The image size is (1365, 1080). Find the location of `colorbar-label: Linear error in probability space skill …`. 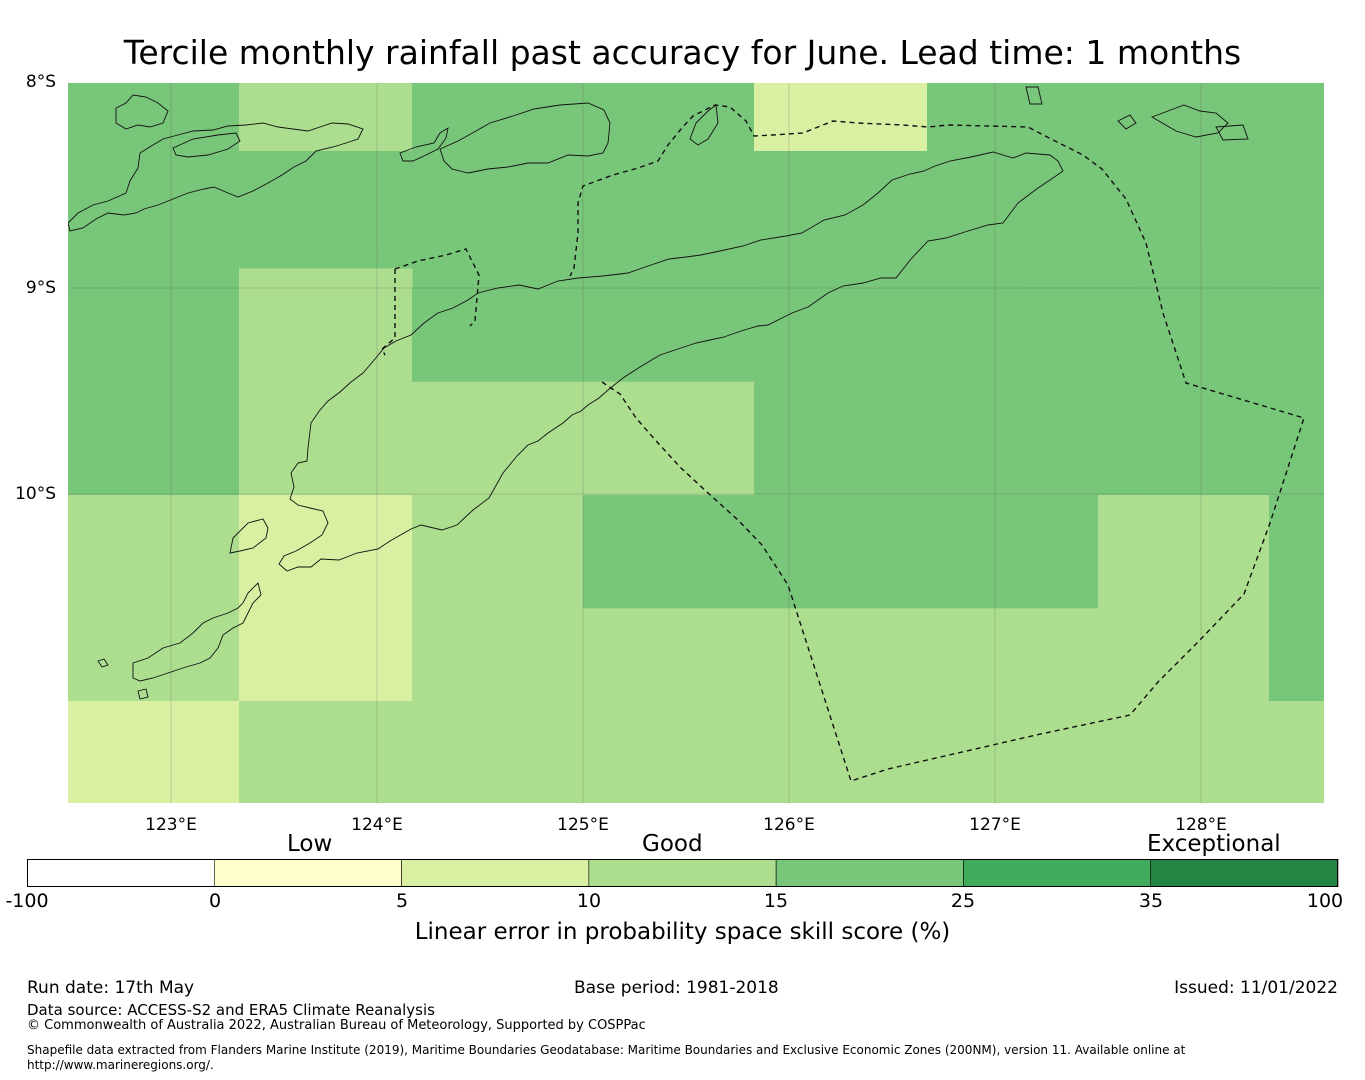

colorbar-label: Linear error in probability space skill … is located at coordinates (682, 932).